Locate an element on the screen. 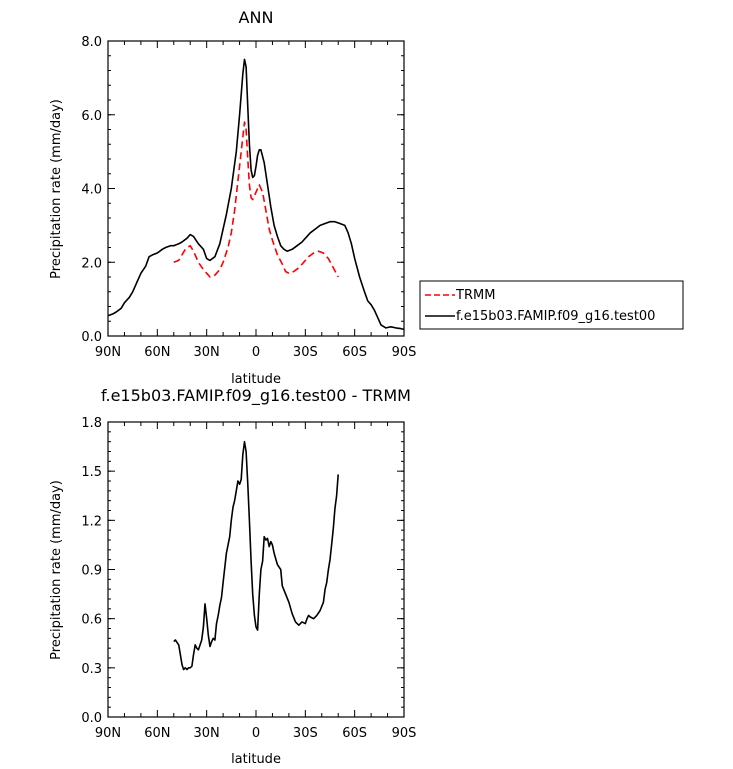 This screenshot has width=733, height=769. bottom-x-tick-label: 30N is located at coordinates (207, 733).